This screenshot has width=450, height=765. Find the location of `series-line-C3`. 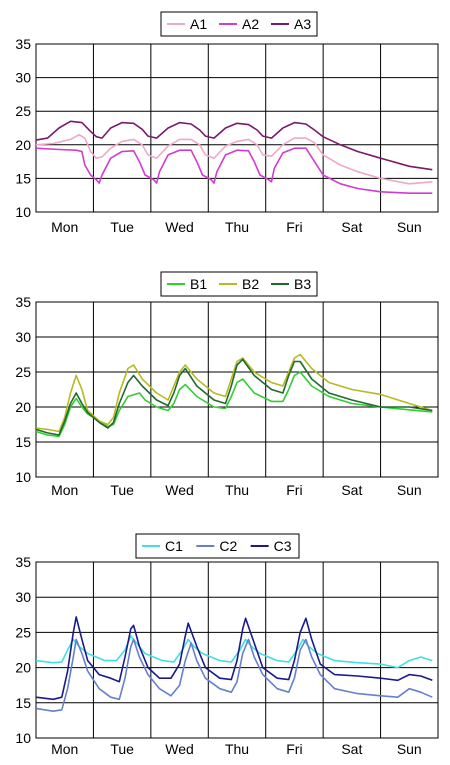

series-line-C3 is located at coordinates (234, 658).